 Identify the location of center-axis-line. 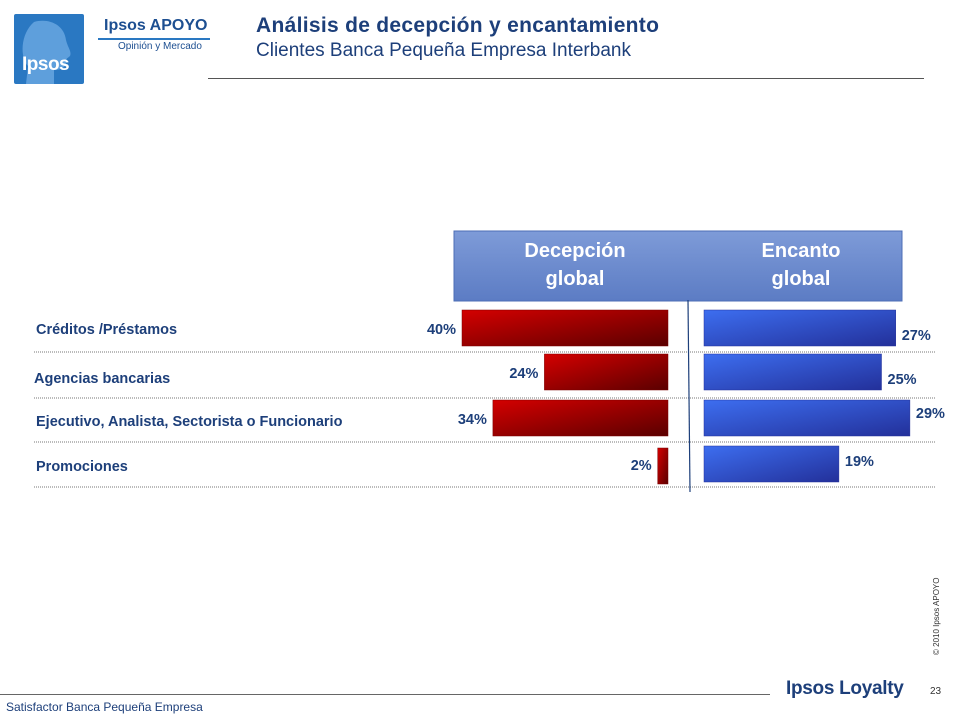
(689, 396).